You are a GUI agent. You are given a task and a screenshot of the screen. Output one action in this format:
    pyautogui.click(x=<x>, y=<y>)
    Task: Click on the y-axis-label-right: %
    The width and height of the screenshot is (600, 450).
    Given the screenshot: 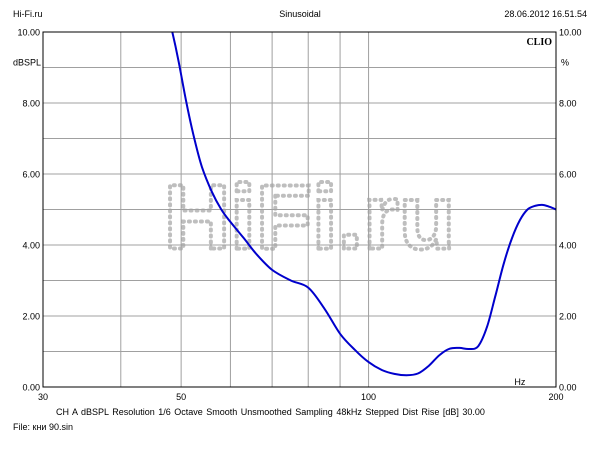 What is the action you would take?
    pyautogui.click(x=565, y=63)
    